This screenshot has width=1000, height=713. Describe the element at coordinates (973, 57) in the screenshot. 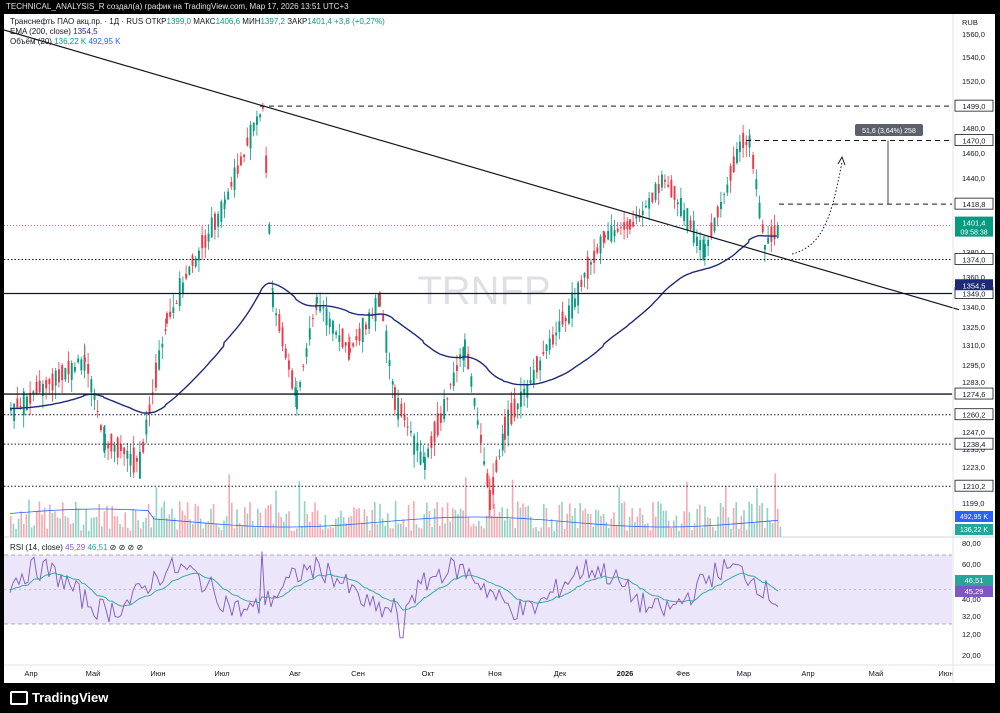

I see `price-tick-label: 1540,0` at that location.